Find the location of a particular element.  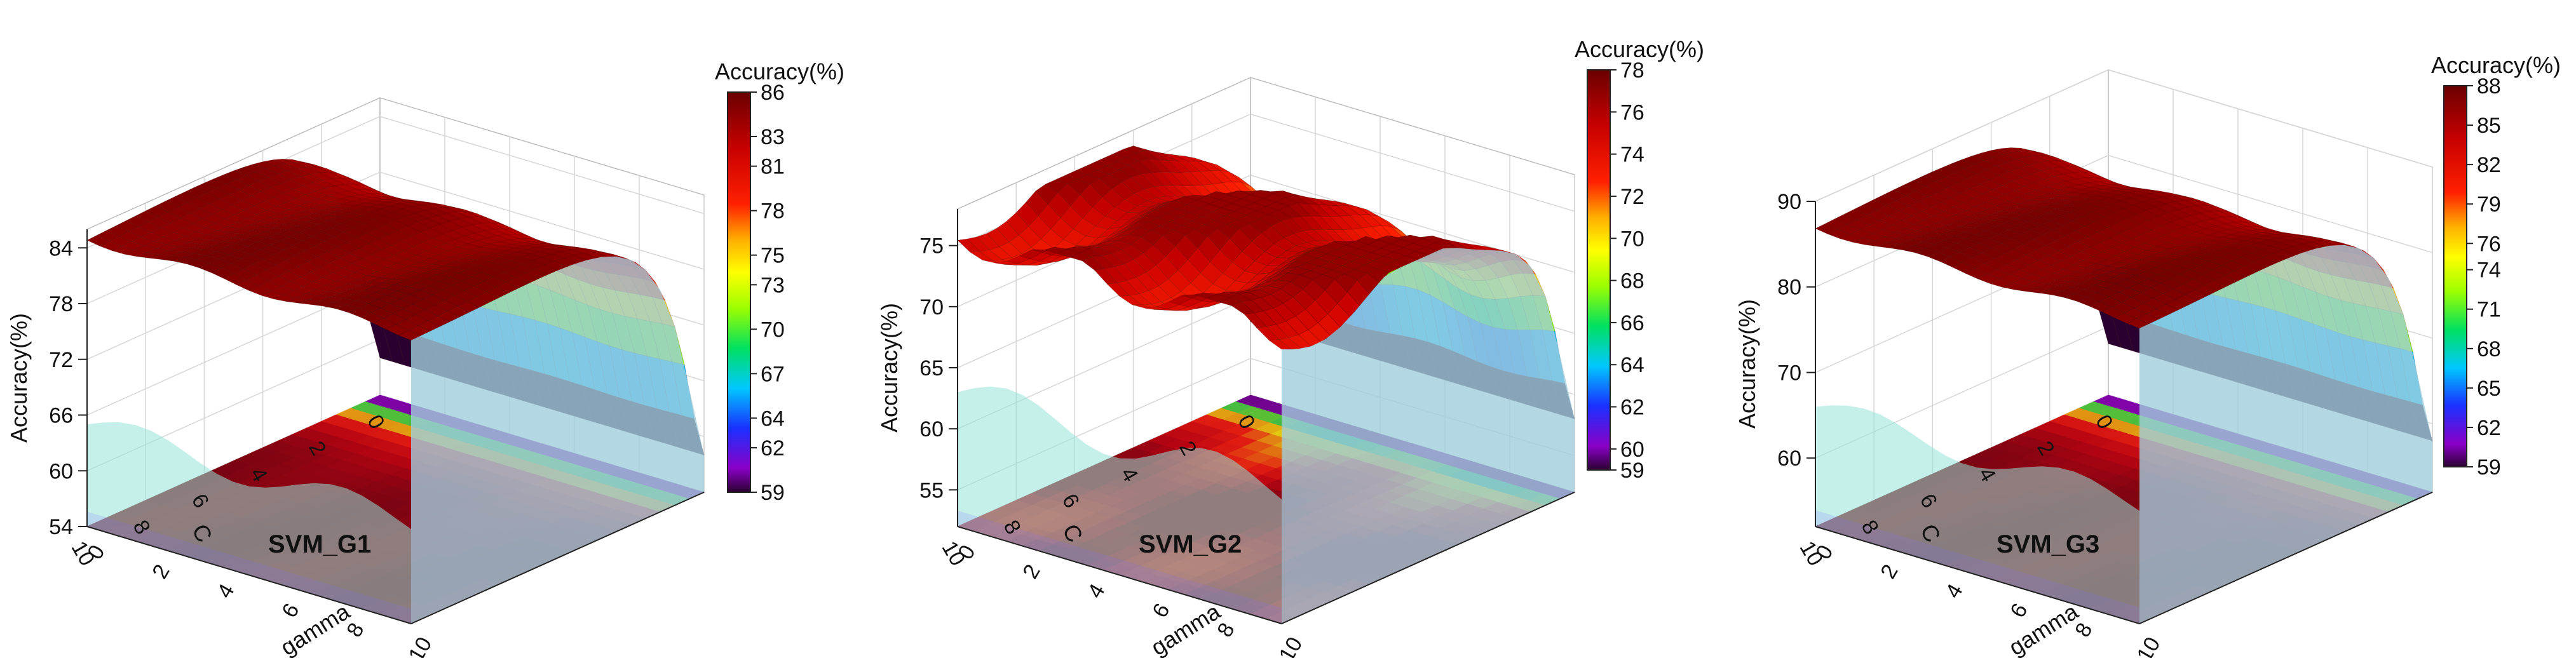

colorbar-tick-label: 67 is located at coordinates (773, 374).